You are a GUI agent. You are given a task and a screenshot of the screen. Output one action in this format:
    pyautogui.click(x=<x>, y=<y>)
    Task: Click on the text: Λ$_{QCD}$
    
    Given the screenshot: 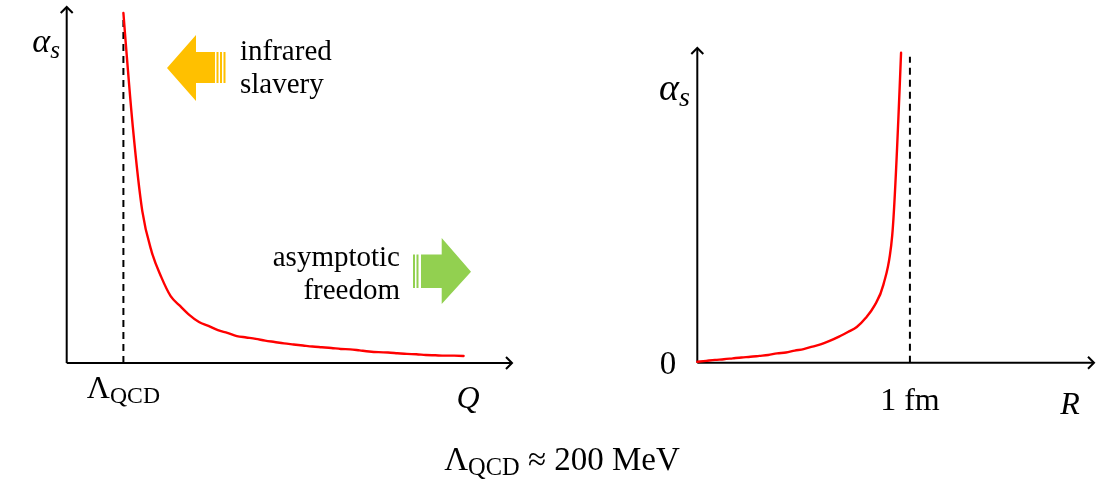 What is the action you would take?
    pyautogui.click(x=123, y=389)
    